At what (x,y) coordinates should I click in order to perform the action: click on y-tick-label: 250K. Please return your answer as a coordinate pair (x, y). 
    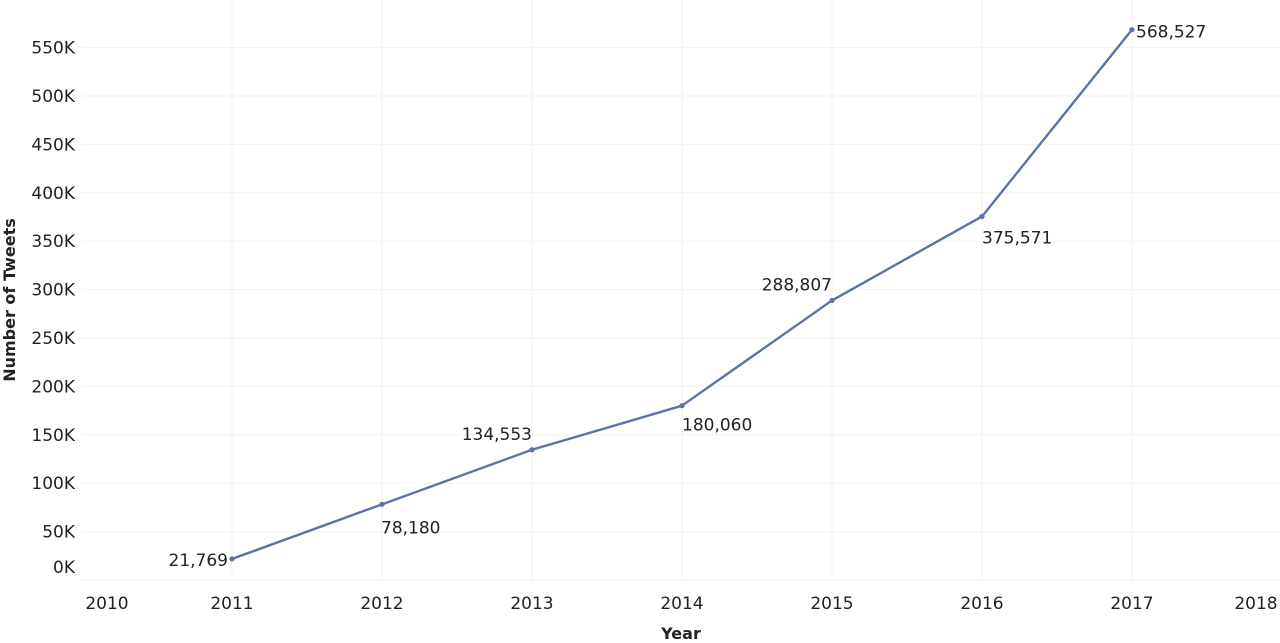
    Looking at the image, I should click on (53, 339).